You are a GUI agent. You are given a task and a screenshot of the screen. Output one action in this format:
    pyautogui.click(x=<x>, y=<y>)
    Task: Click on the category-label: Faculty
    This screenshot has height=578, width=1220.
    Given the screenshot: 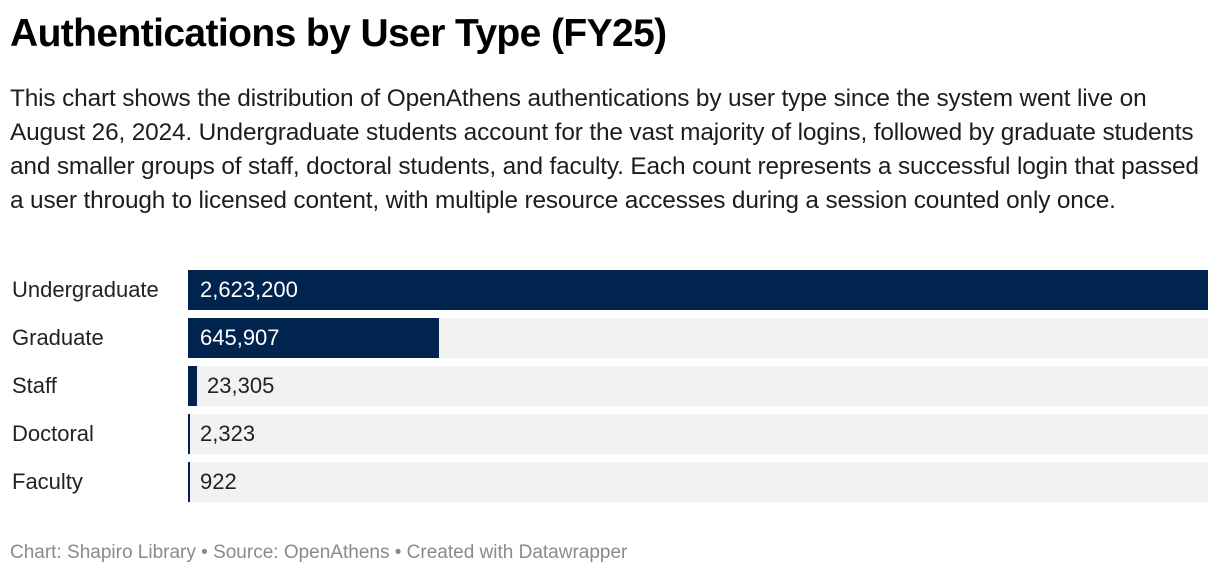 What is the action you would take?
    pyautogui.click(x=47, y=481)
    